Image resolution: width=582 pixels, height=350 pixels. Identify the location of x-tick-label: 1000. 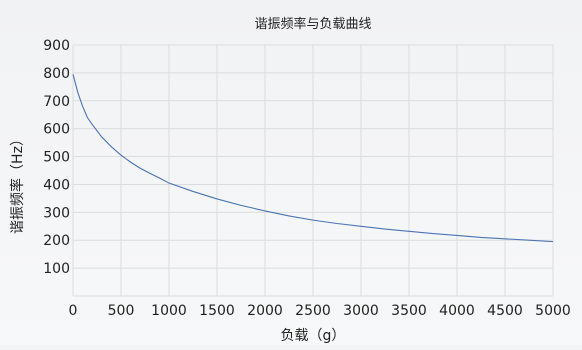
(169, 311).